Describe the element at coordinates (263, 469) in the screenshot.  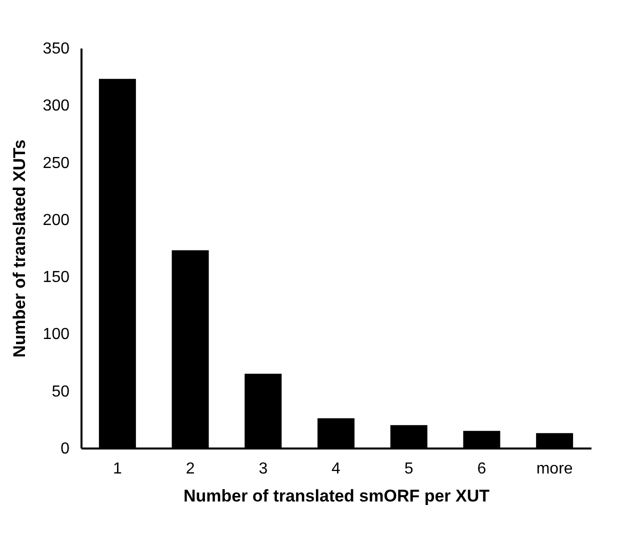
I see `x-tick-label: 3` at that location.